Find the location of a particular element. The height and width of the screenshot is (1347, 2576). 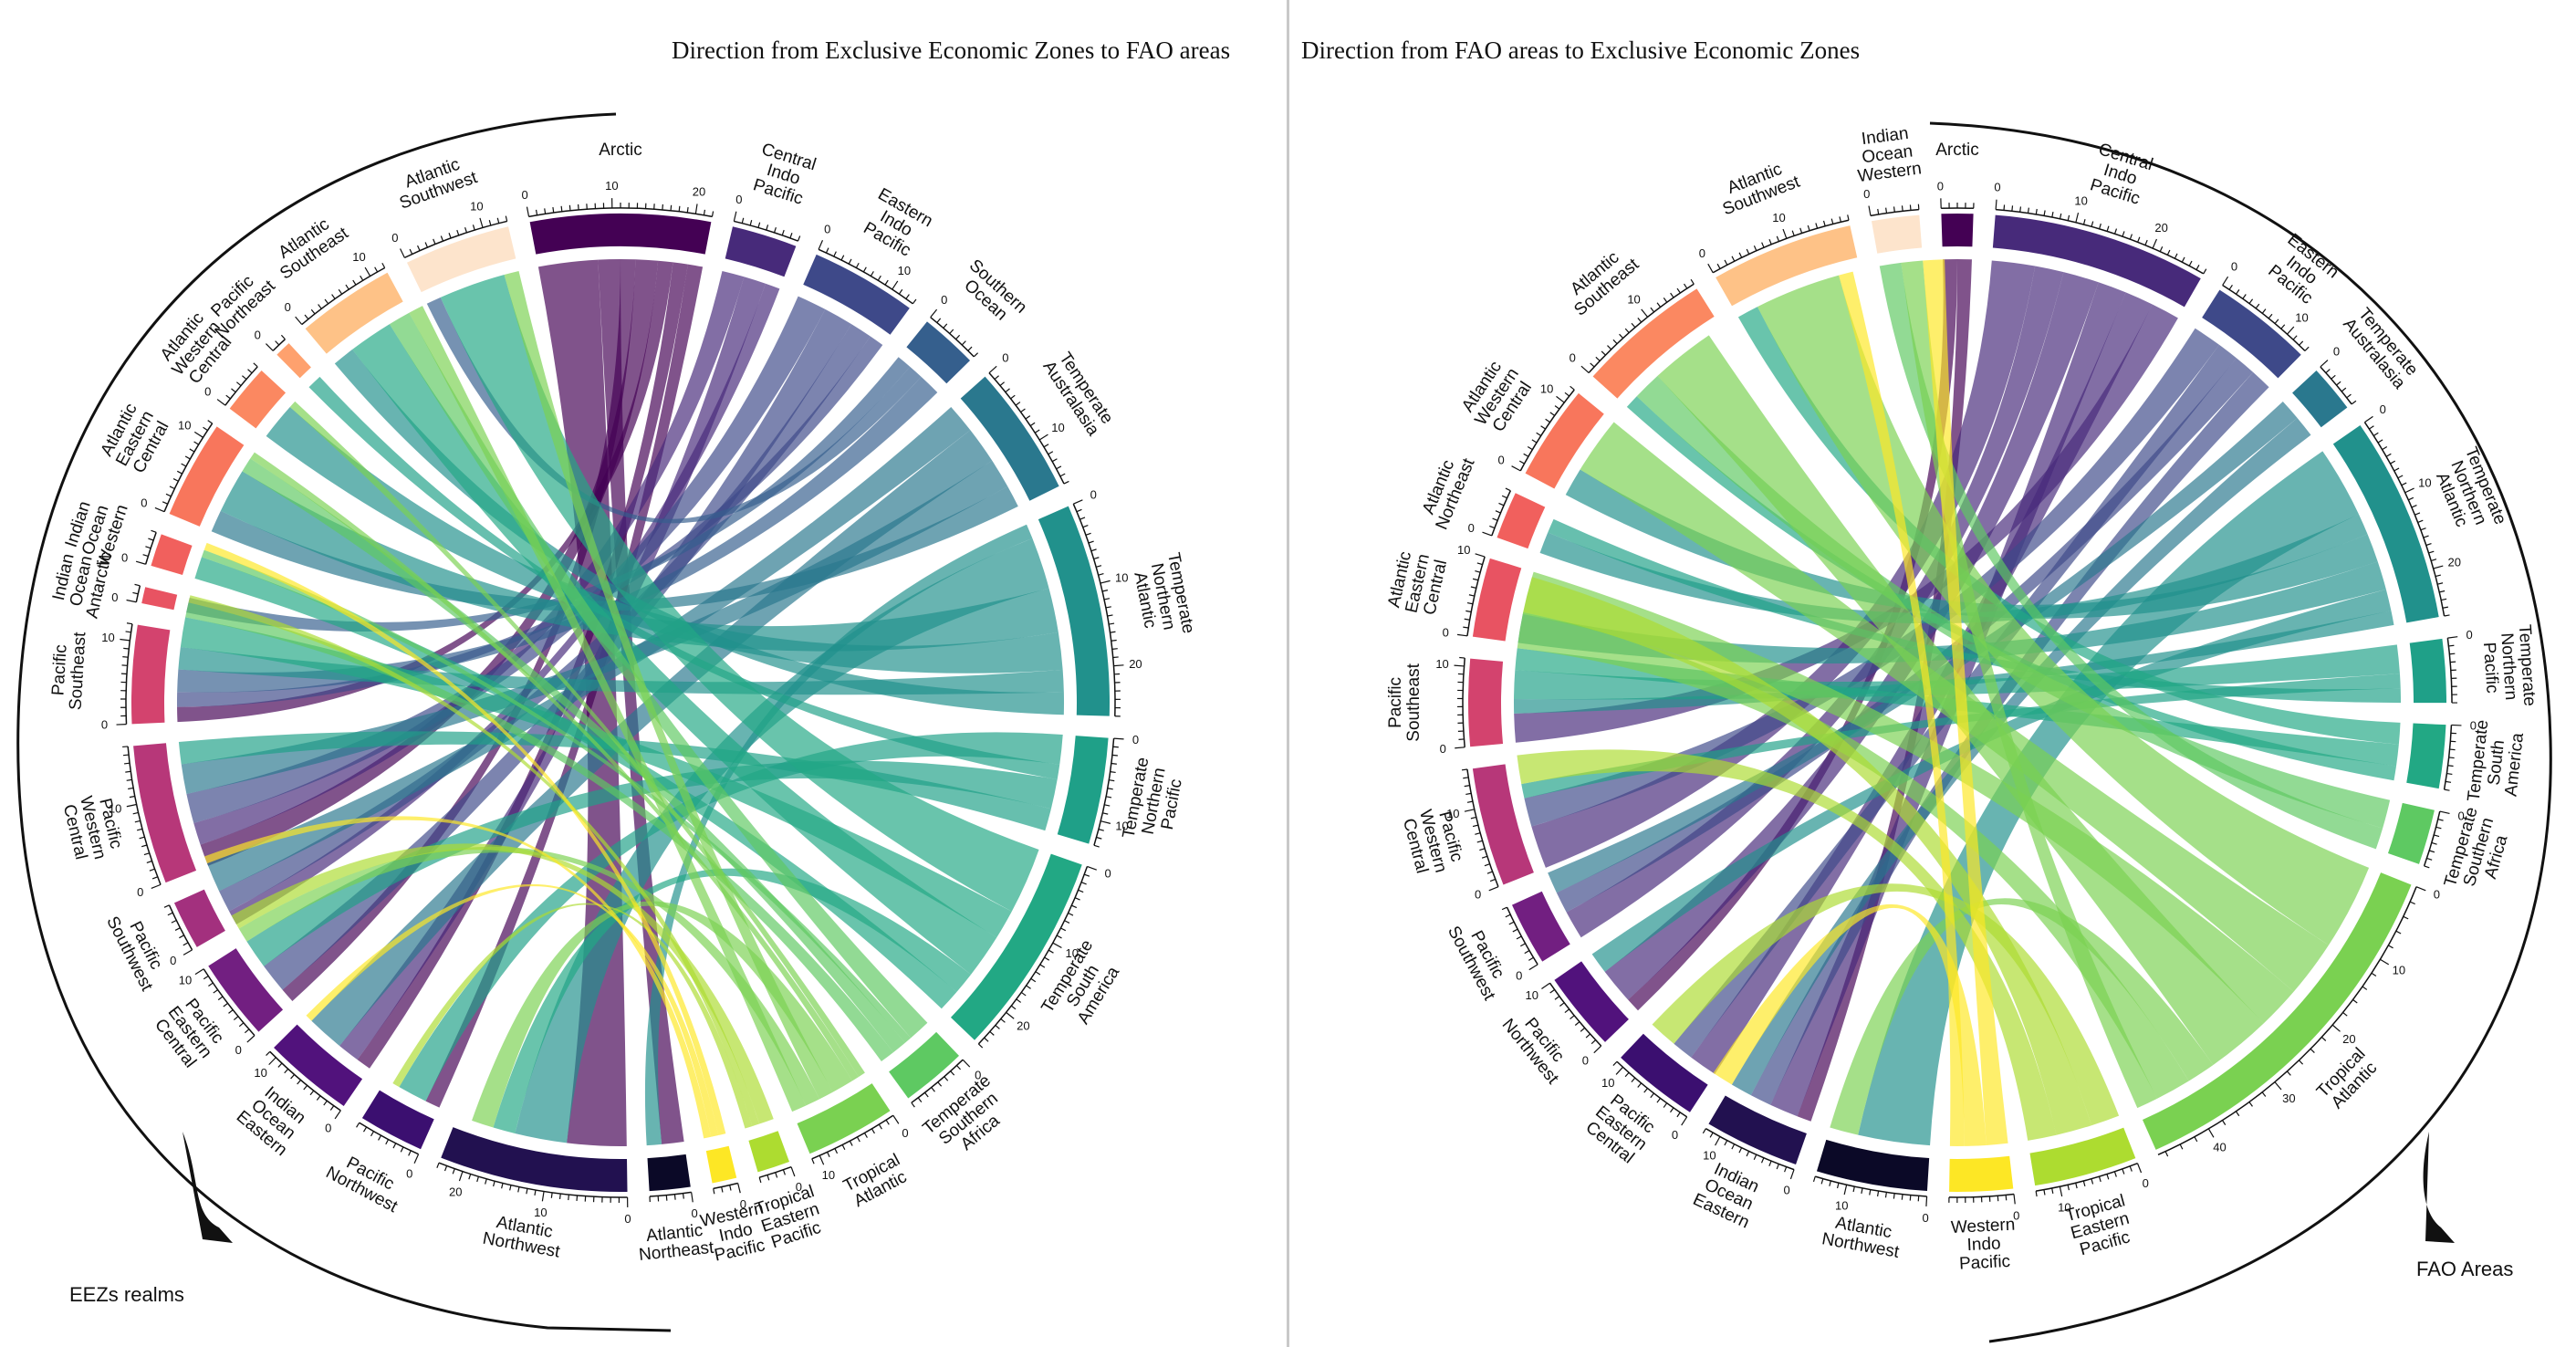

segment-axis-indian-ocean-eastern is located at coordinates (305, 1081).